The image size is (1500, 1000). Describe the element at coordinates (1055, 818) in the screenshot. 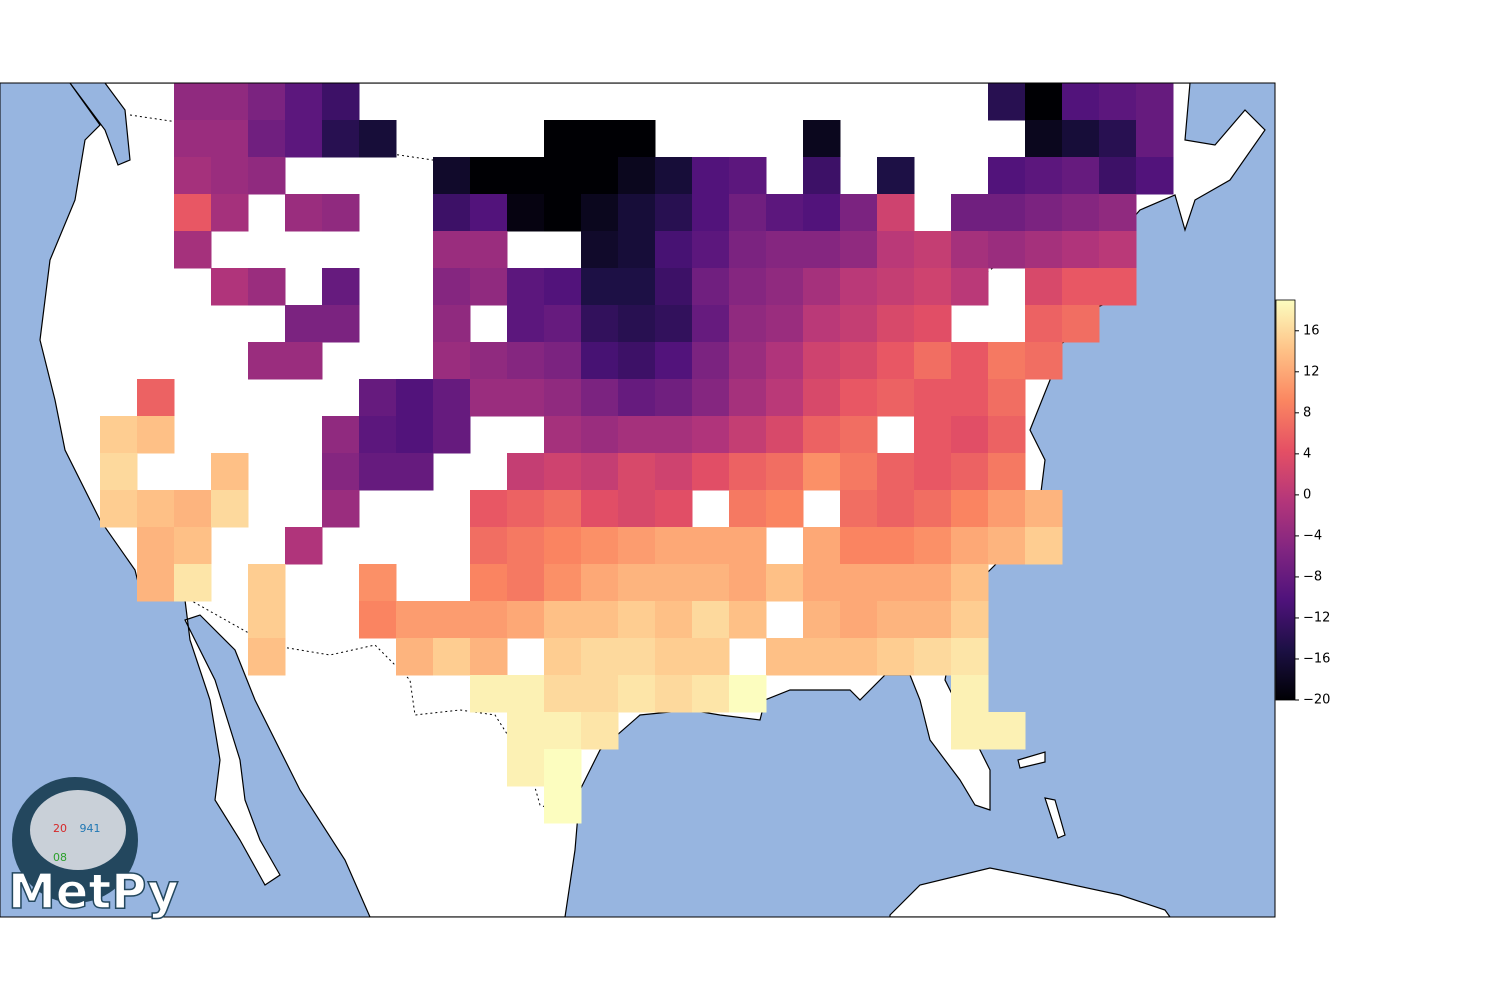

I see `island` at that location.